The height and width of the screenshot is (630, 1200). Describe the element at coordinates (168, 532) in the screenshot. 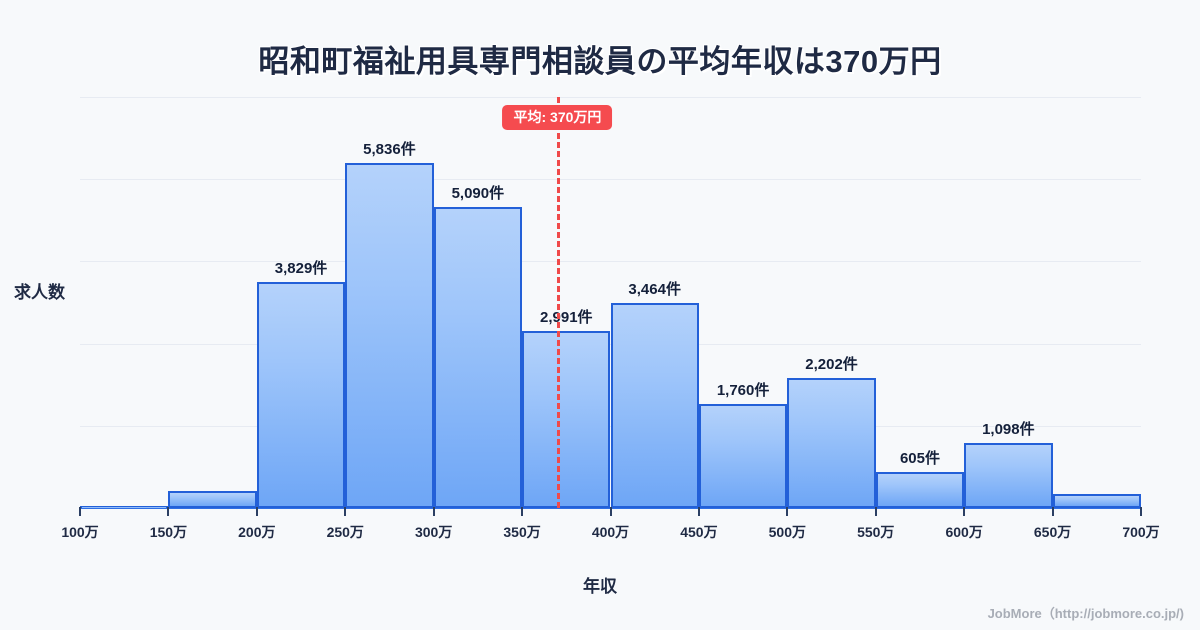

I see `x-axis-tick-label: 150万` at that location.